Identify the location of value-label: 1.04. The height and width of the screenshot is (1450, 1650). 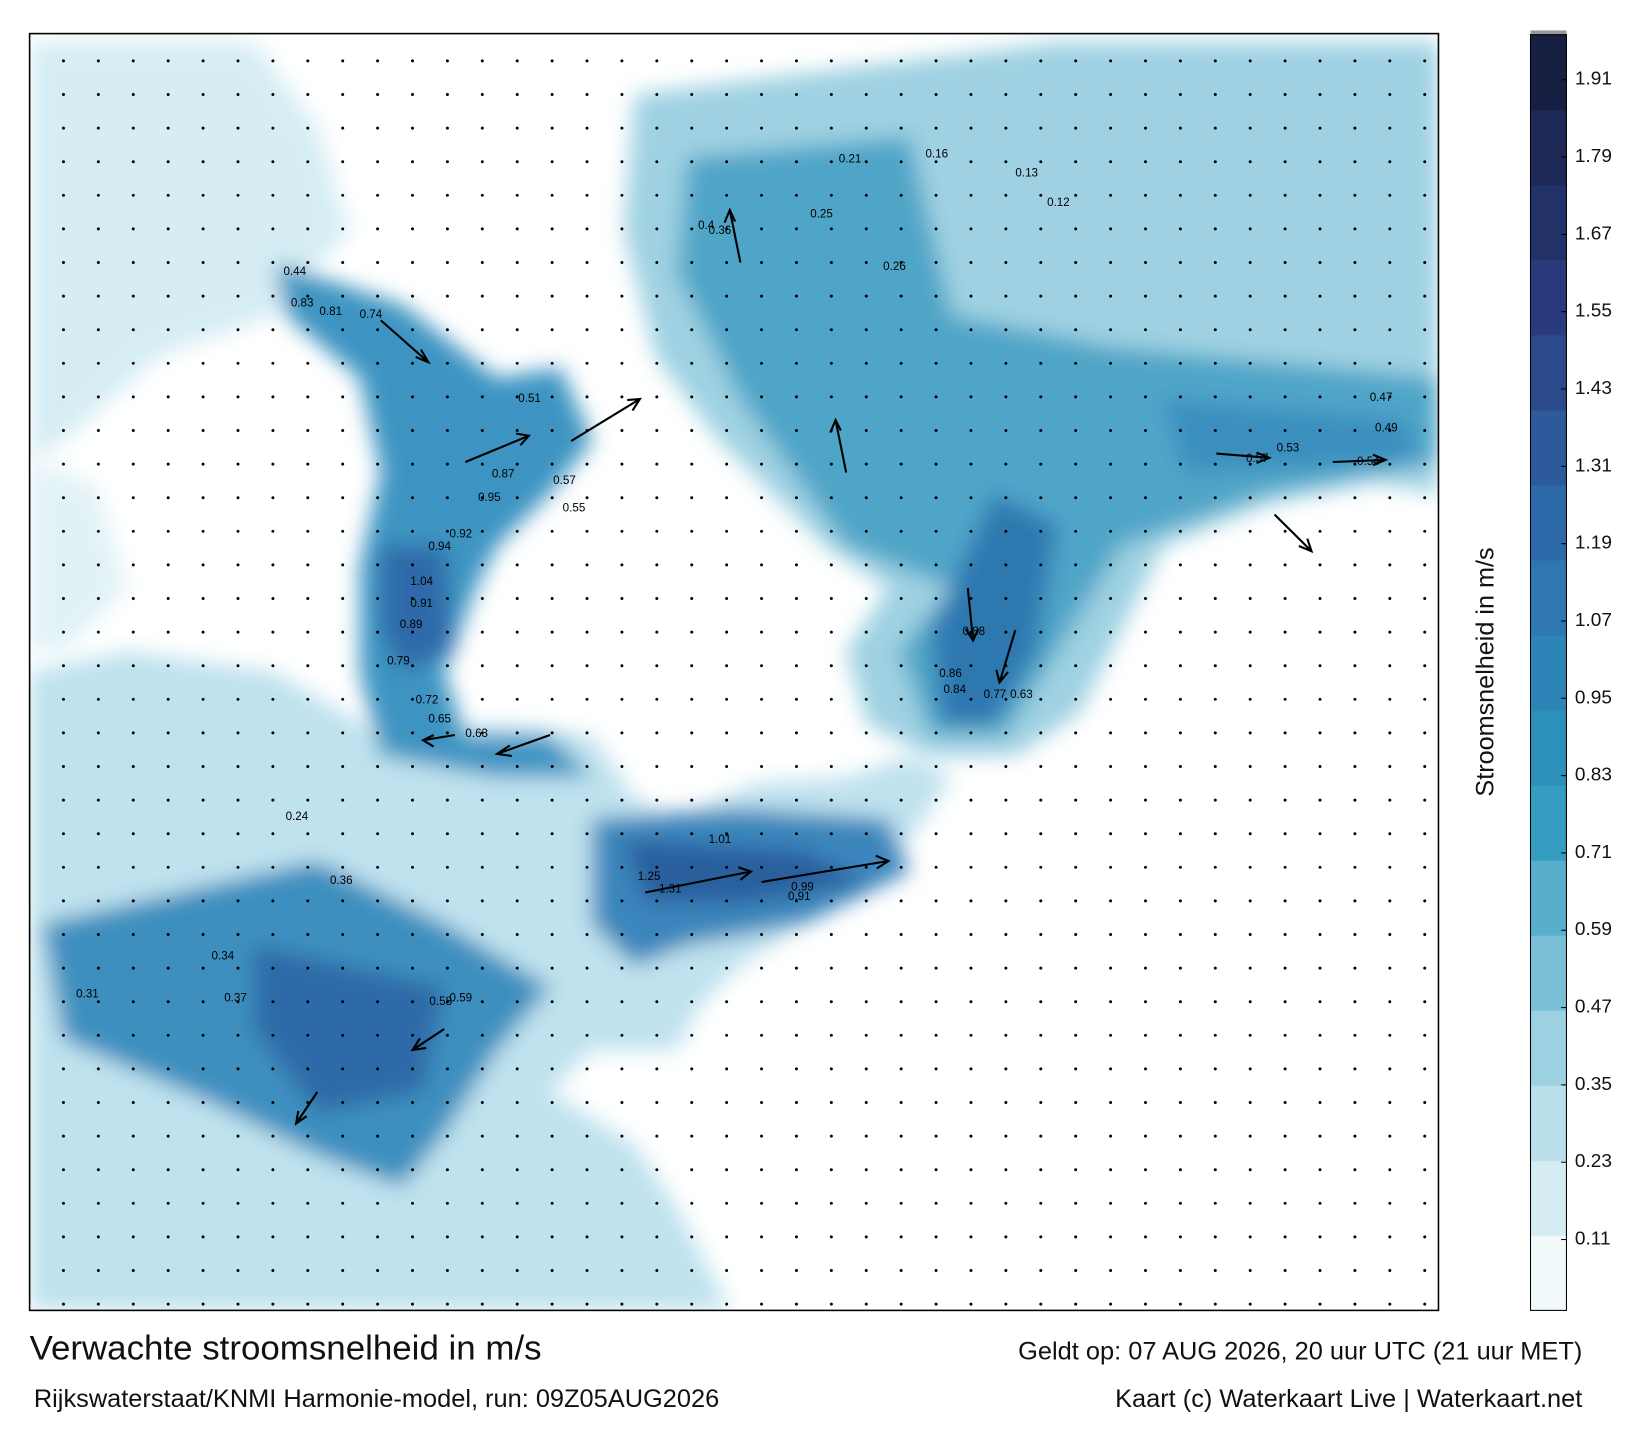
(421, 582).